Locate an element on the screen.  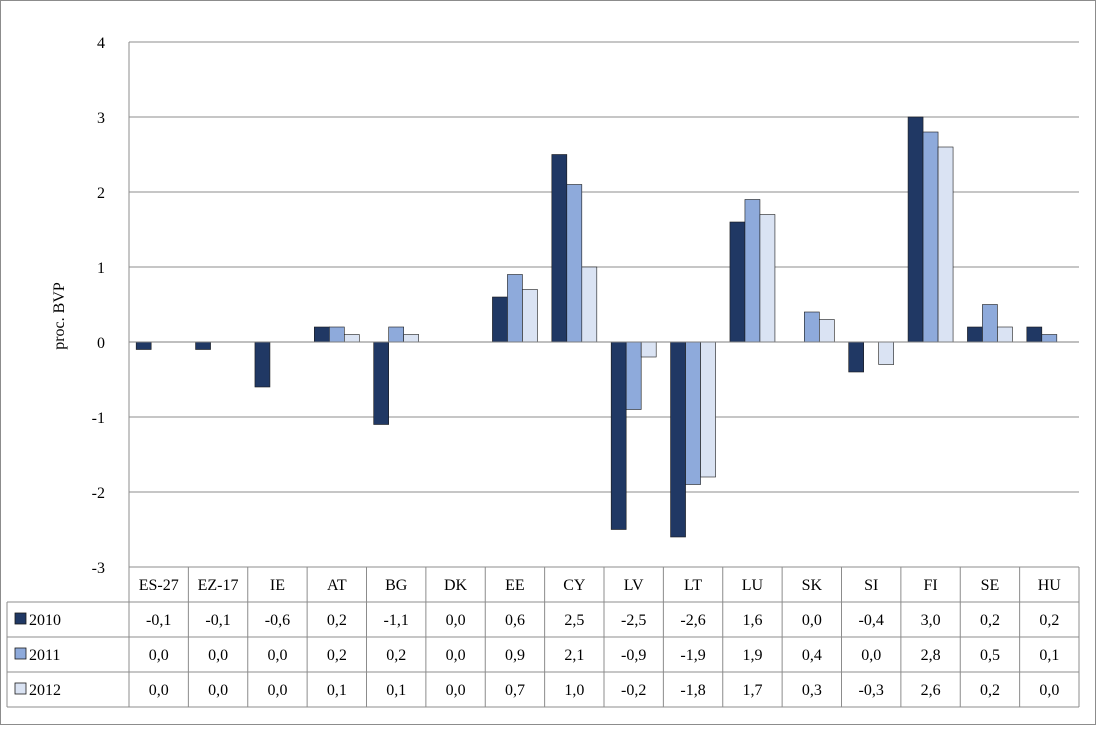
bar-2011-SK is located at coordinates (812, 327).